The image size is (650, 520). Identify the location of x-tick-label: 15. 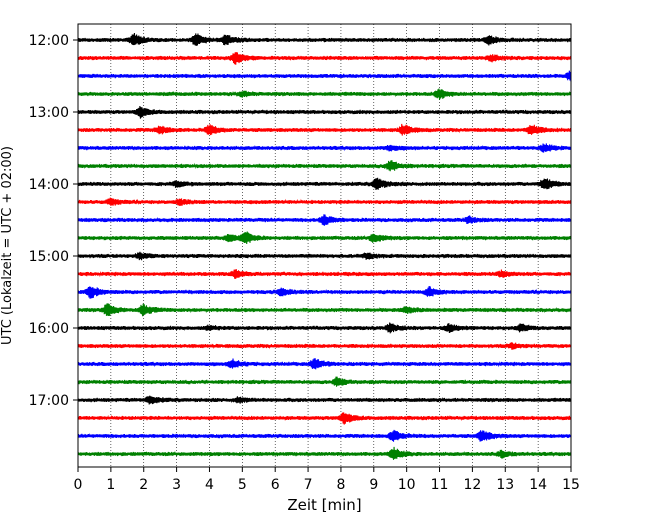
(571, 485).